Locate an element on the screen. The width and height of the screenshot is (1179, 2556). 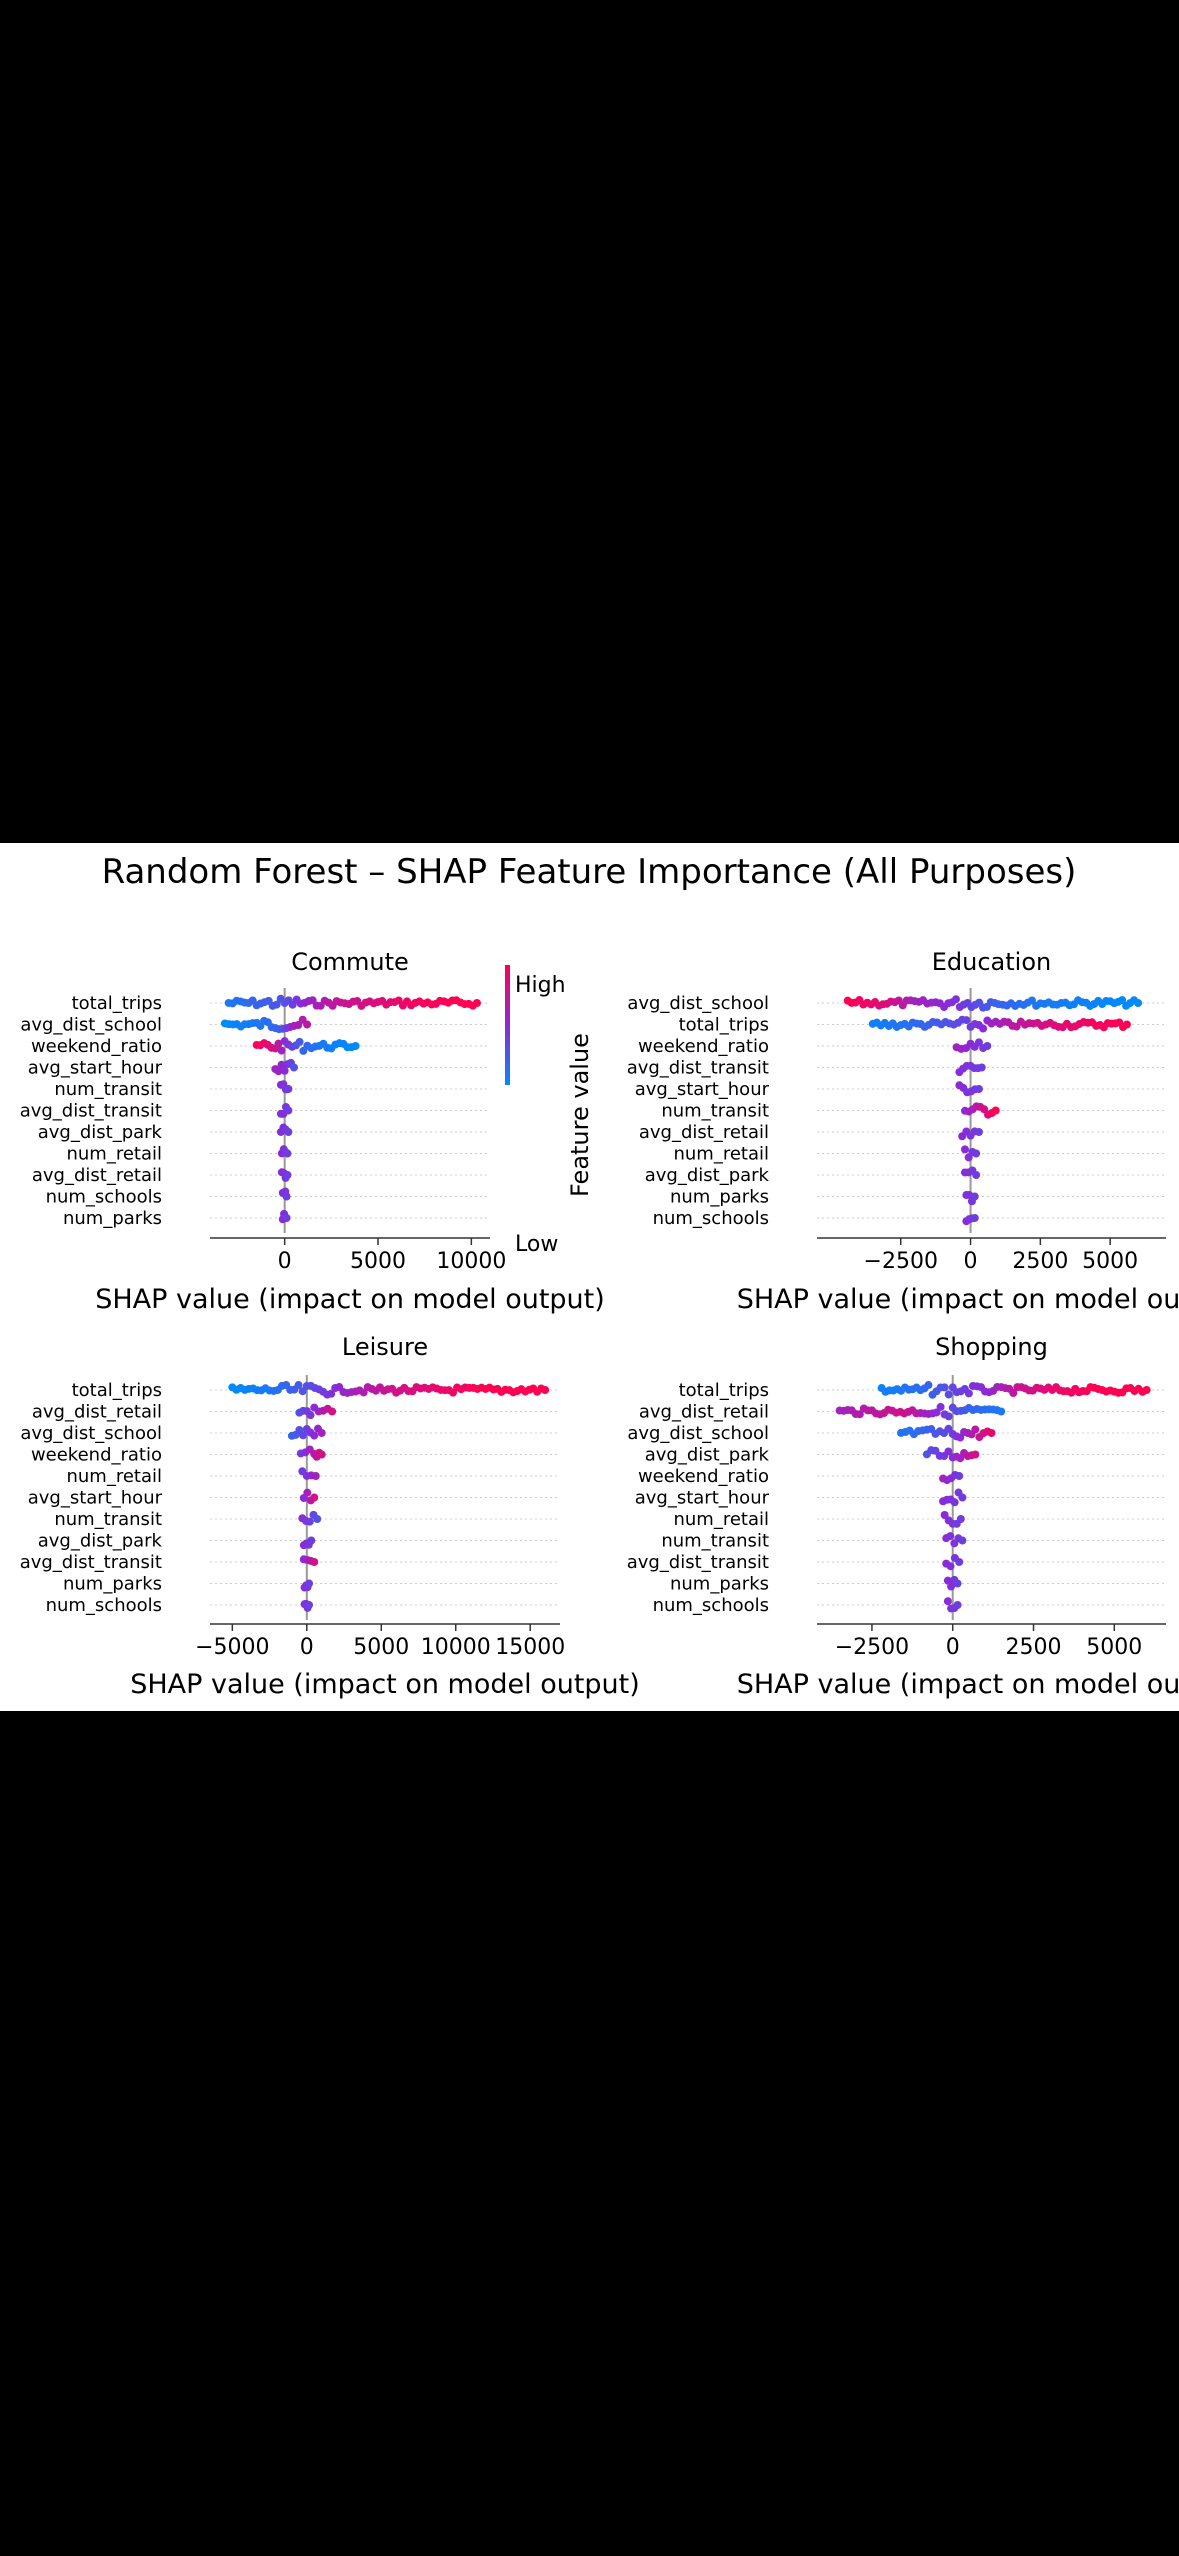
x-tick-label: 15000 is located at coordinates (530, 1647).